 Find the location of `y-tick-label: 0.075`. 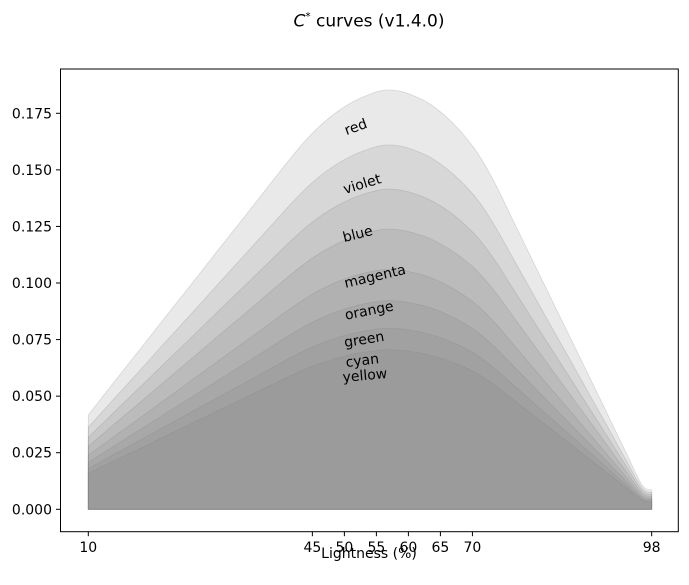

y-tick-label: 0.075 is located at coordinates (32, 341).